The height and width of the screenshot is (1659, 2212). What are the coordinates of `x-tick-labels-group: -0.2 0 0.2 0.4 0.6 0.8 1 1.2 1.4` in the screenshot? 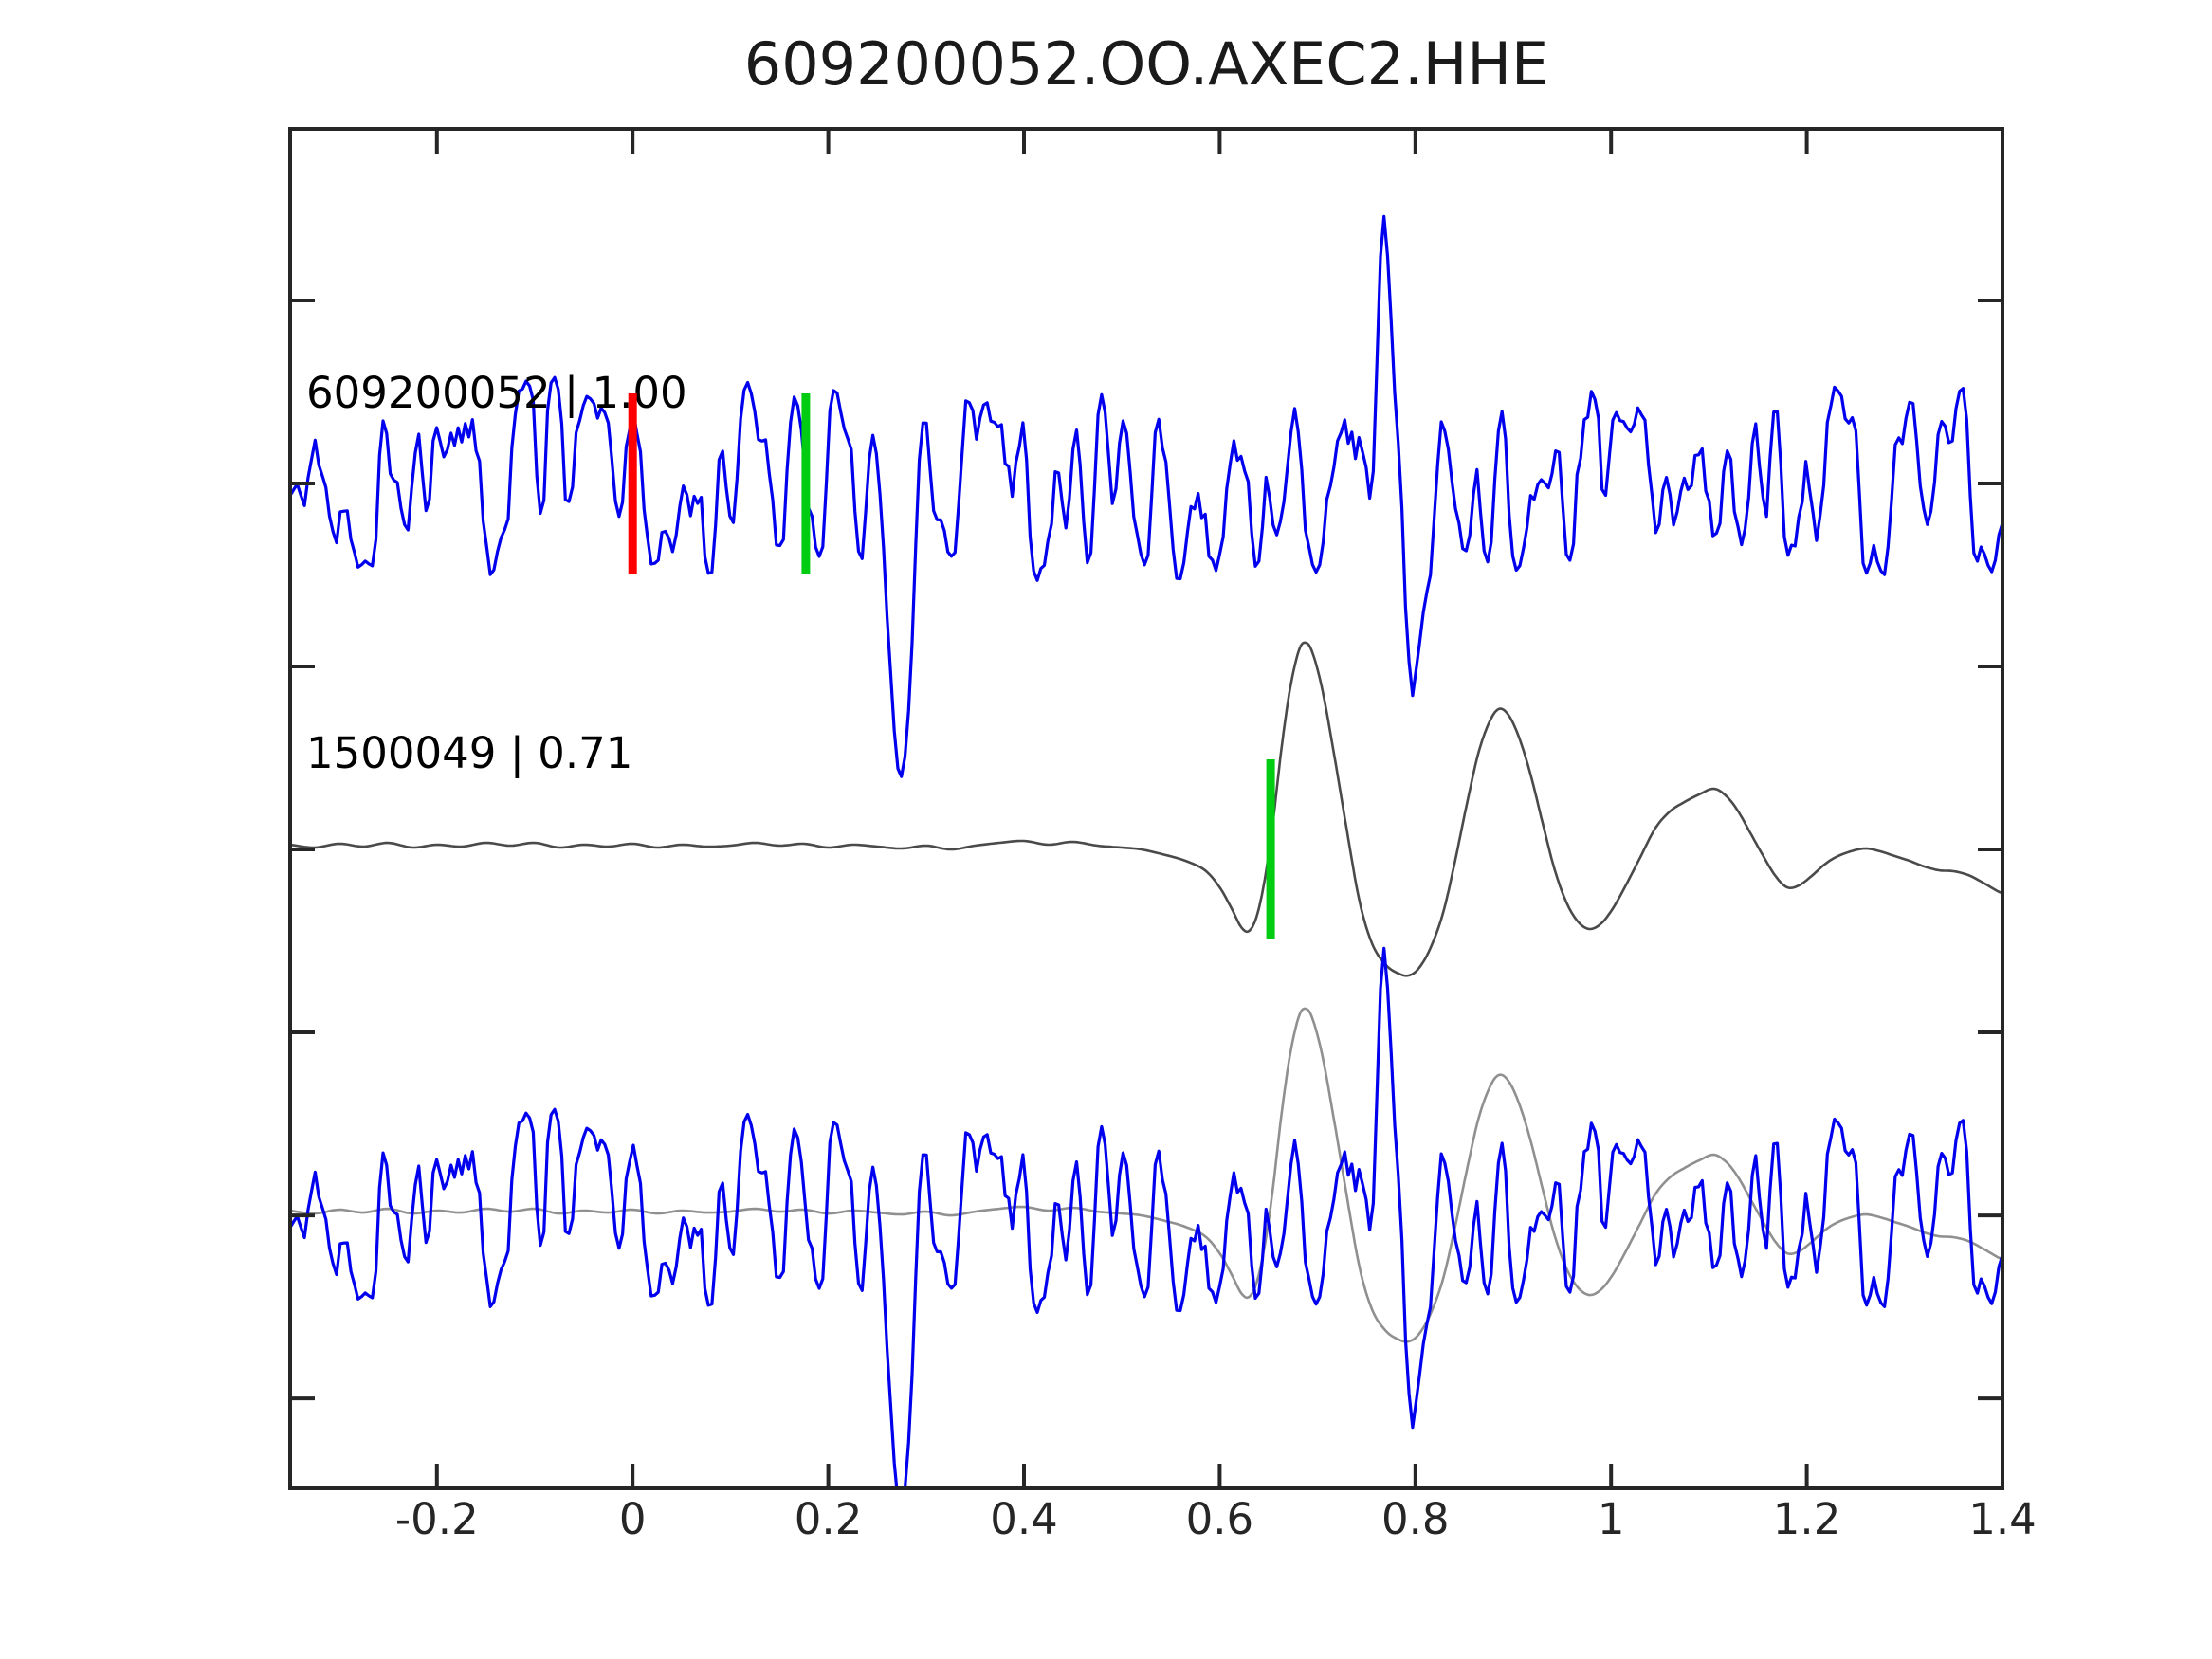 It's located at (1216, 1519).